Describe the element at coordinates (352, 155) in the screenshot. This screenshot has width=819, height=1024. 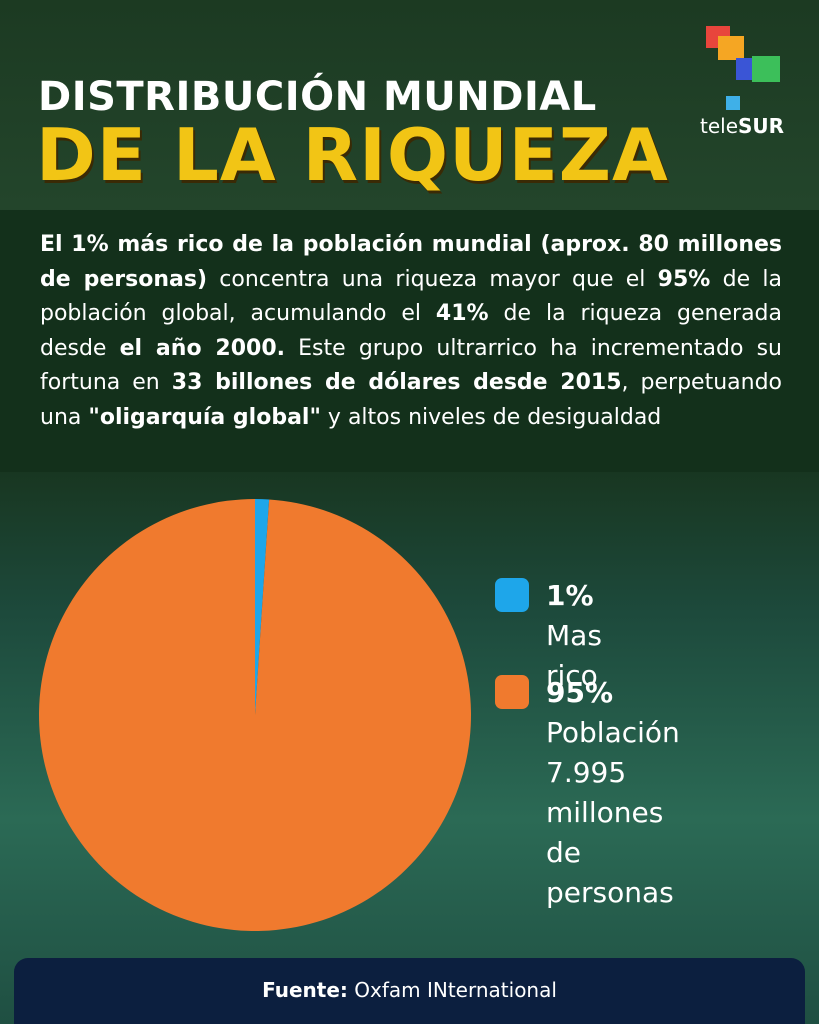
I see `title-line: DE LA RIQUEZA` at that location.